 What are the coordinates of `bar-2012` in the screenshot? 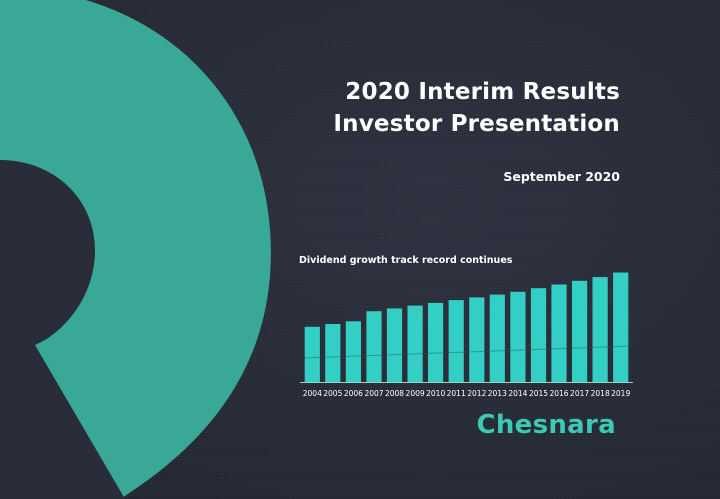 It's located at (477, 339).